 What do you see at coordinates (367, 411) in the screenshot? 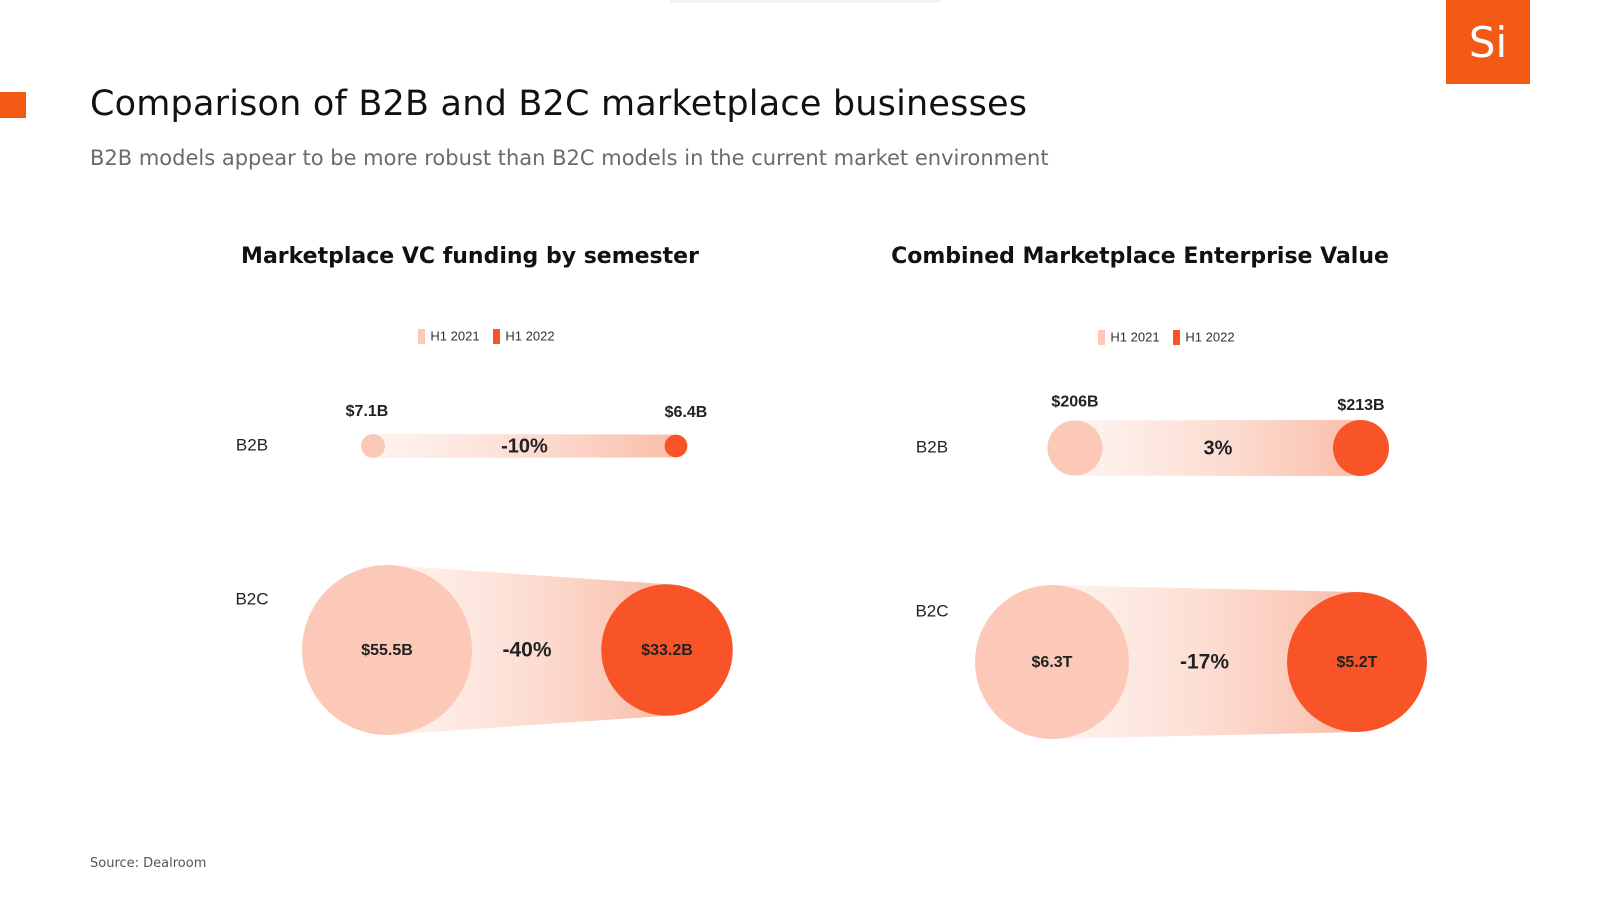
I see `value-label-h1-2021: $7.1B` at bounding box center [367, 411].